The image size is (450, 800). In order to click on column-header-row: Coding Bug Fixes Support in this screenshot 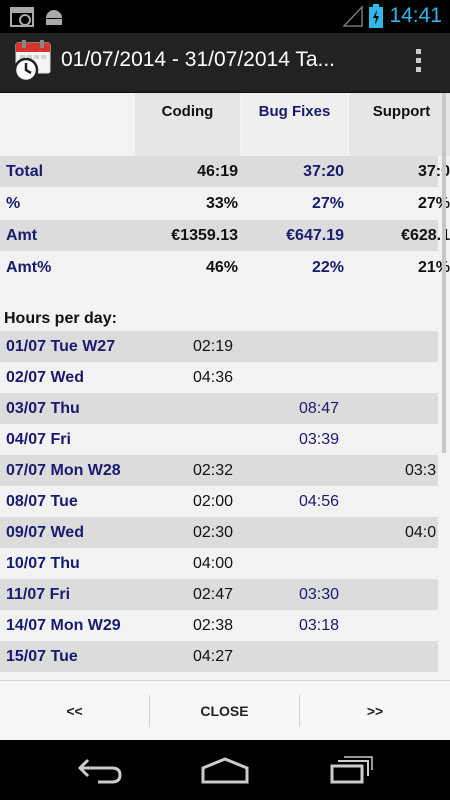, I will do `click(225, 124)`.